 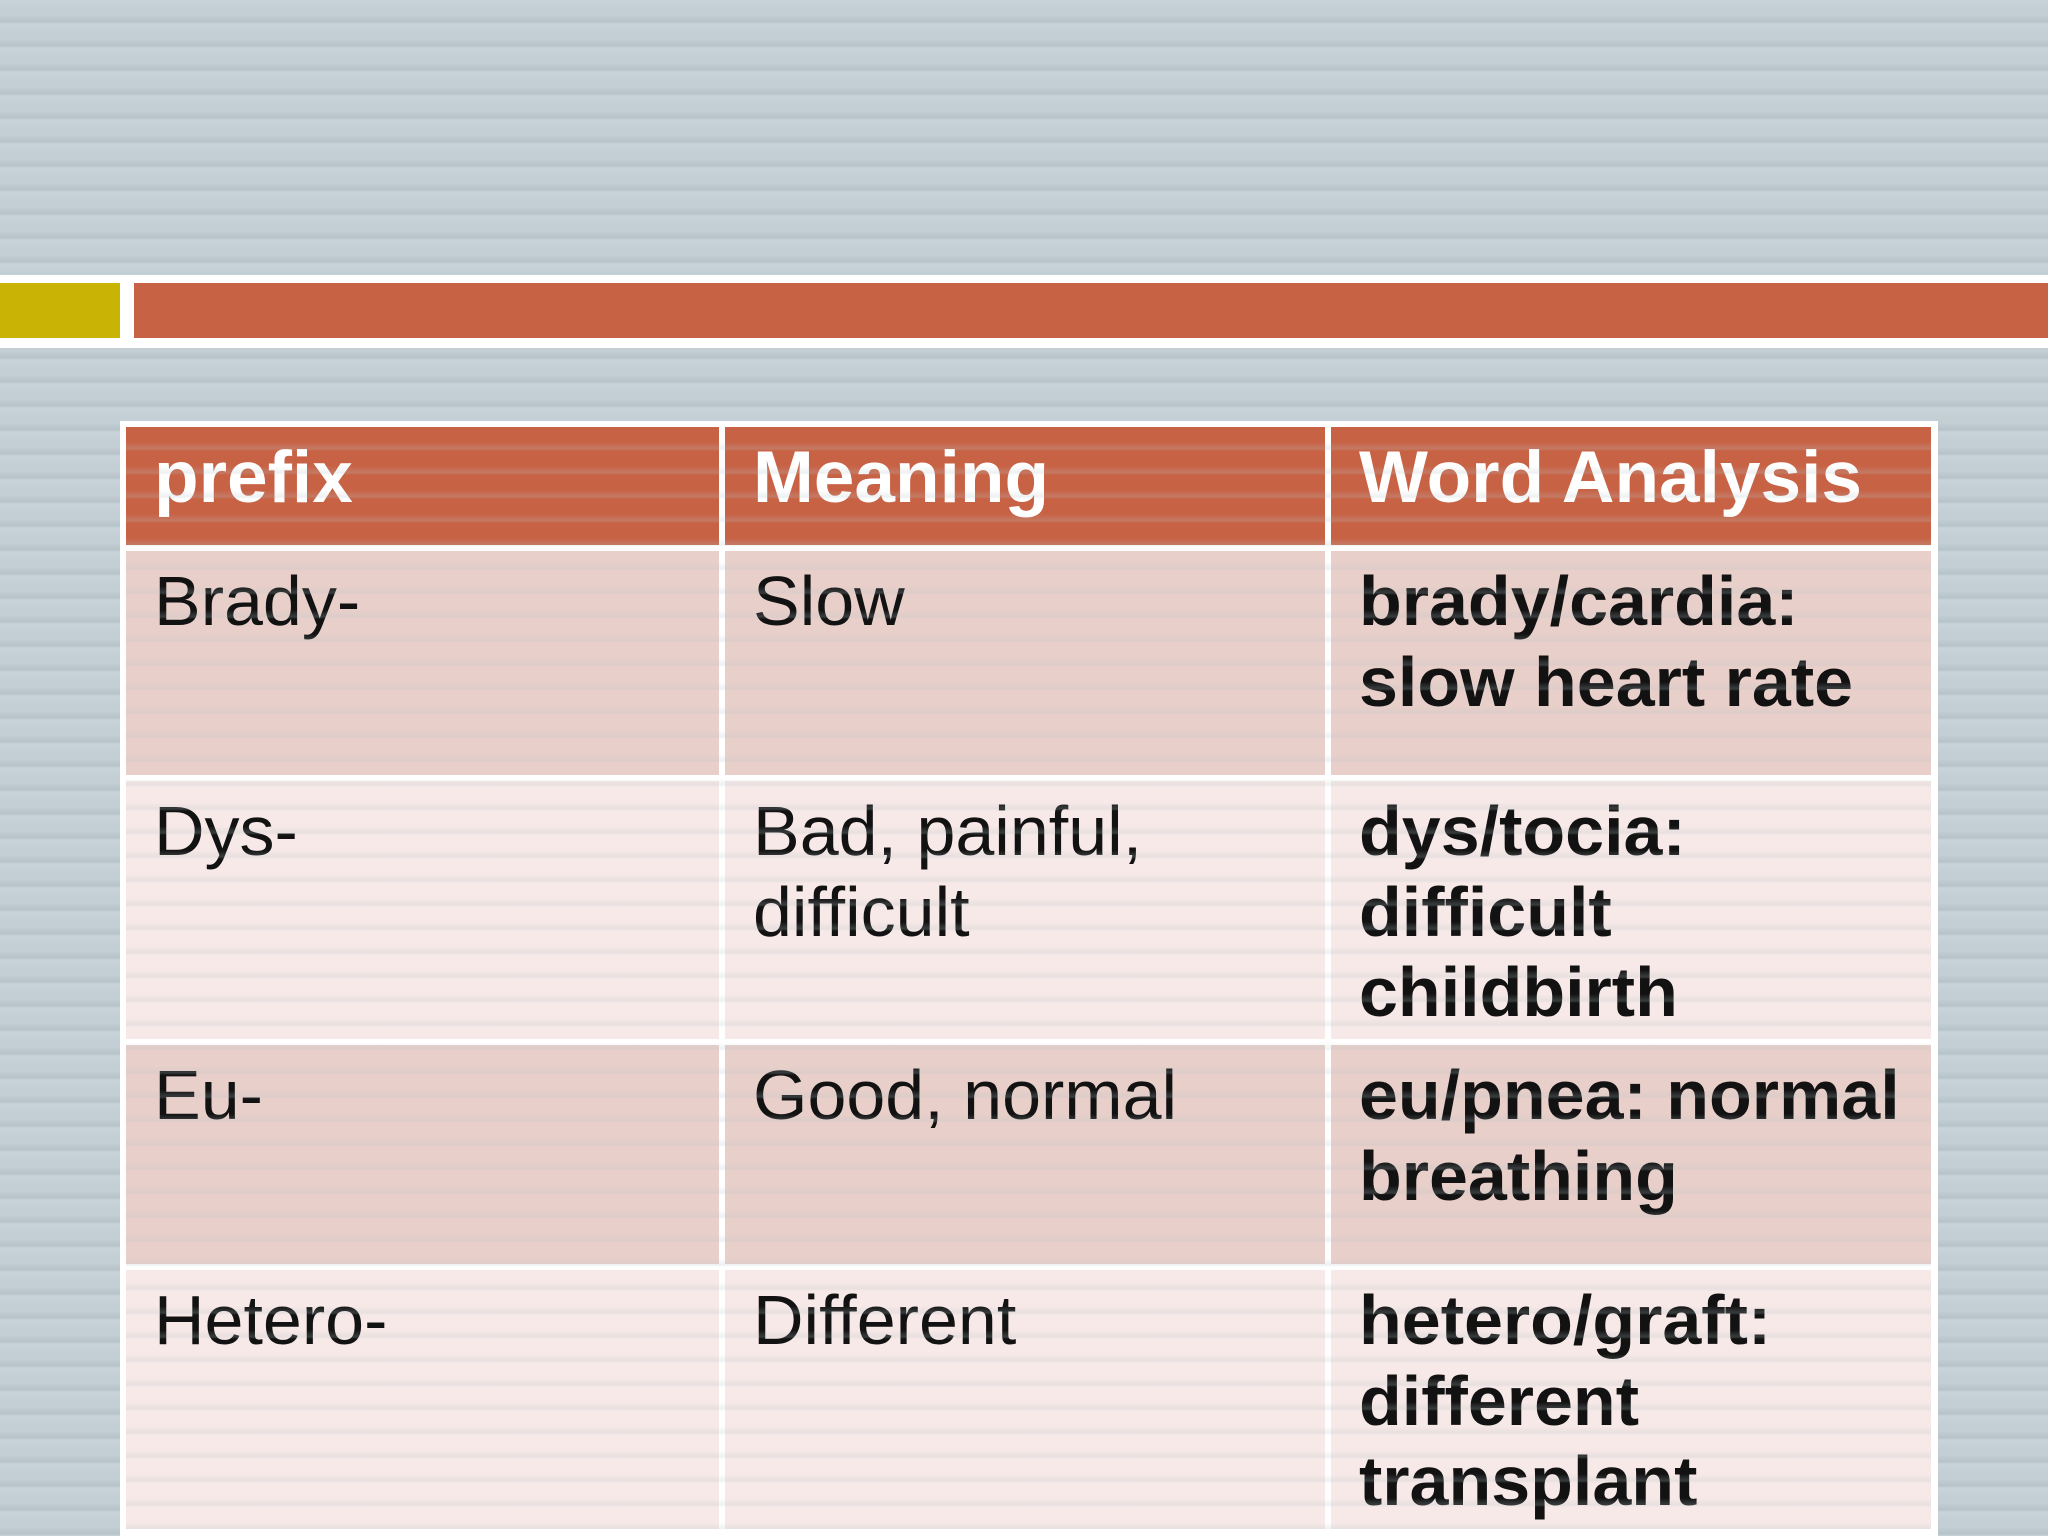 What do you see at coordinates (422, 1154) in the screenshot?
I see `cell-prefix: Eu-` at bounding box center [422, 1154].